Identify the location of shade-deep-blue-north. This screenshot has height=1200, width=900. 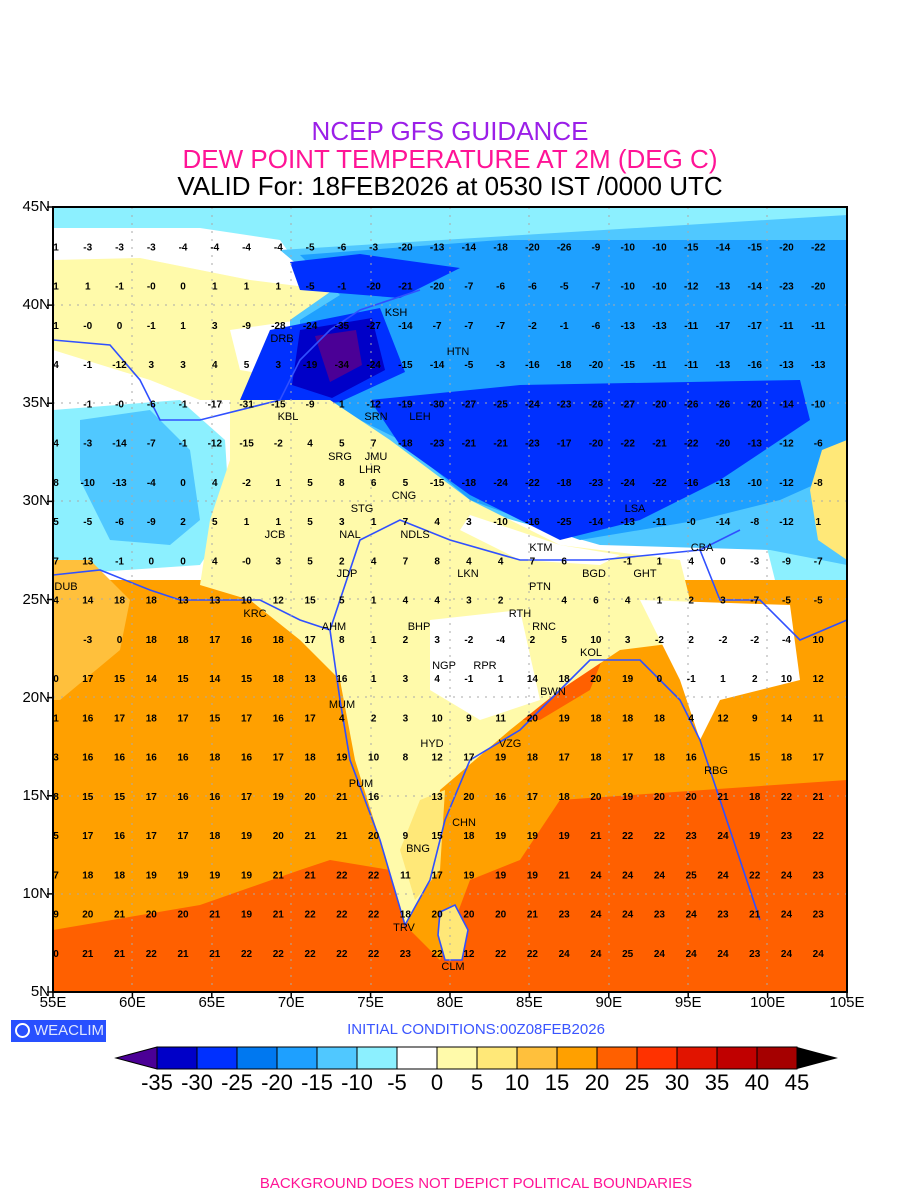
(375, 276).